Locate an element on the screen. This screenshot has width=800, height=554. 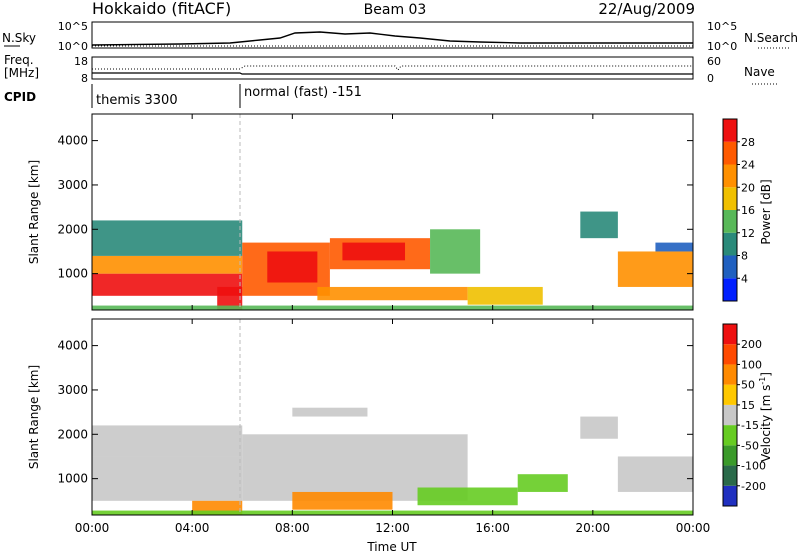
vel-colorbar-tick-label: 100 is located at coordinates (751, 364).